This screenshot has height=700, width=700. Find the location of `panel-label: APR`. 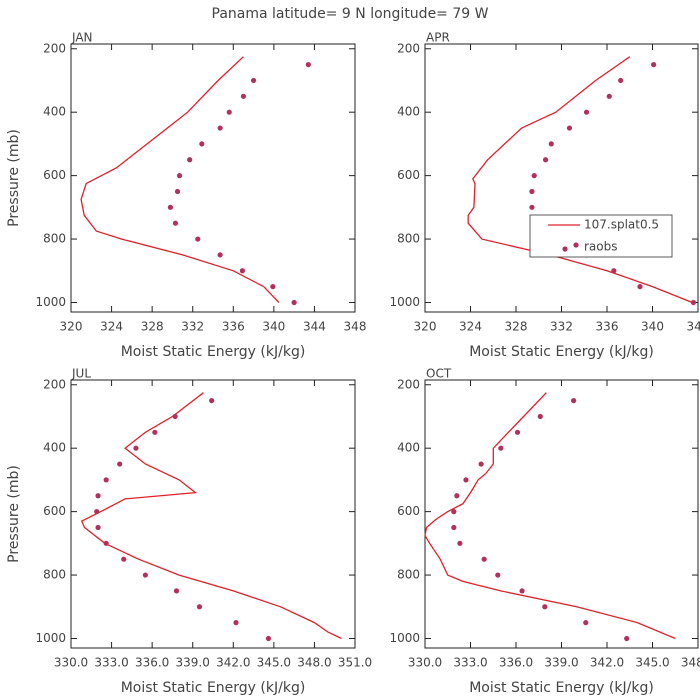

panel-label: APR is located at coordinates (438, 38).